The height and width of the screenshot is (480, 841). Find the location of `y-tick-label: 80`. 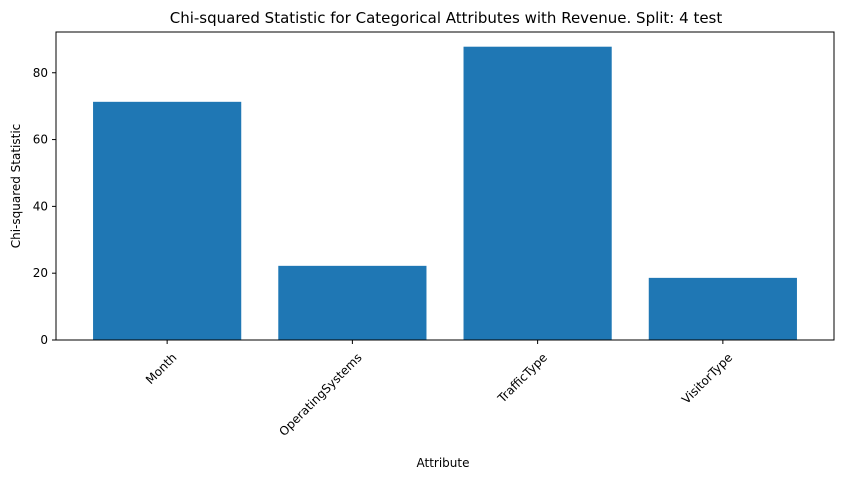

y-tick-label: 80 is located at coordinates (40, 73).